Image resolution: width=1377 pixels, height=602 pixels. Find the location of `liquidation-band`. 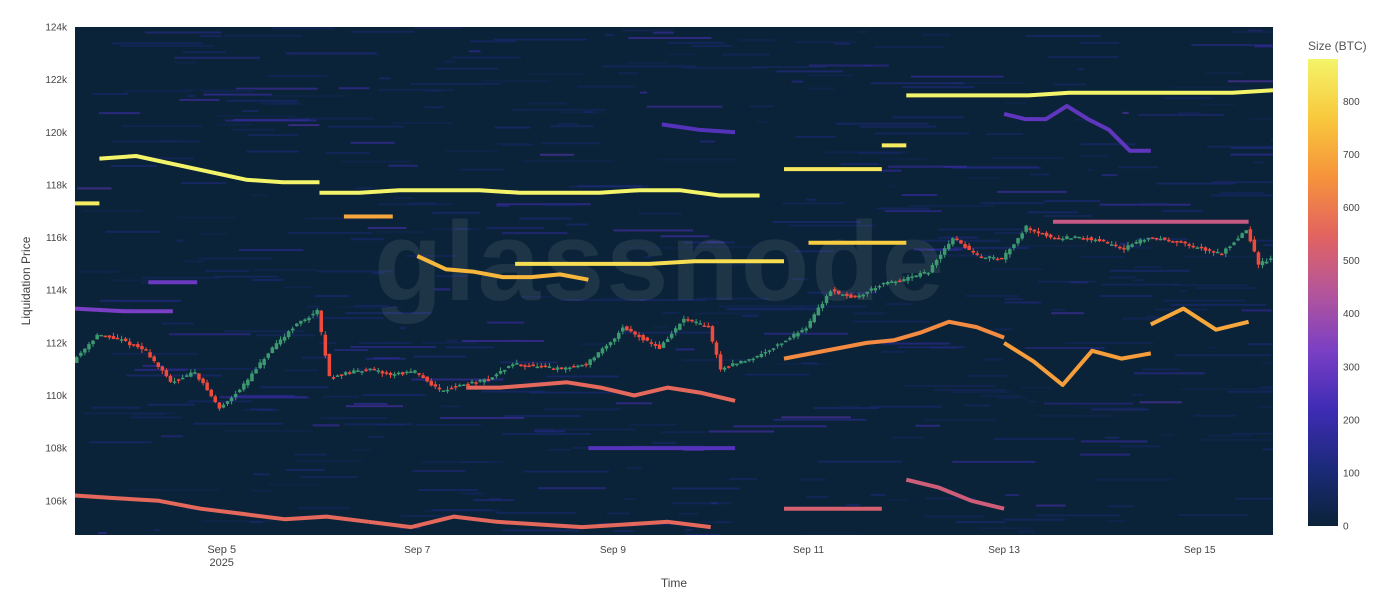

liquidation-band is located at coordinates (539, 522).